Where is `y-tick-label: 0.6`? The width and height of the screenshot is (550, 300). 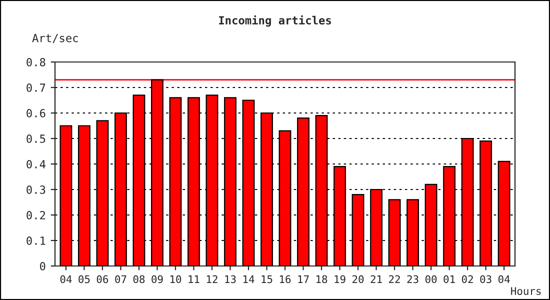
y-tick-label: 0.6 is located at coordinates (36, 113).